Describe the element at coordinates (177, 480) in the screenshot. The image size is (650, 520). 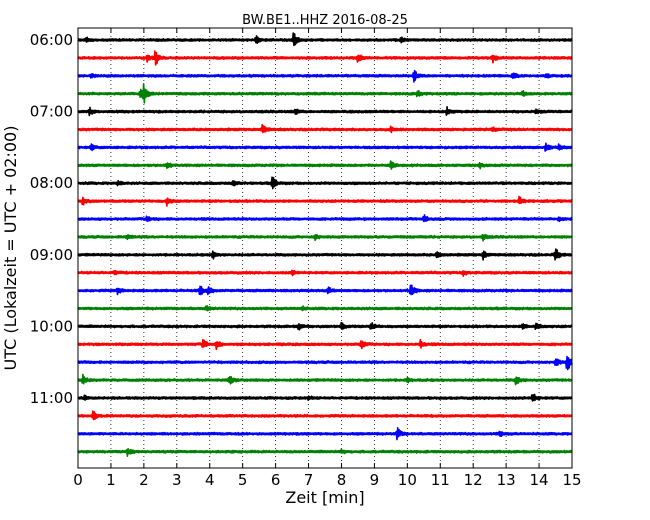
I see `x-tick-label: 3` at that location.